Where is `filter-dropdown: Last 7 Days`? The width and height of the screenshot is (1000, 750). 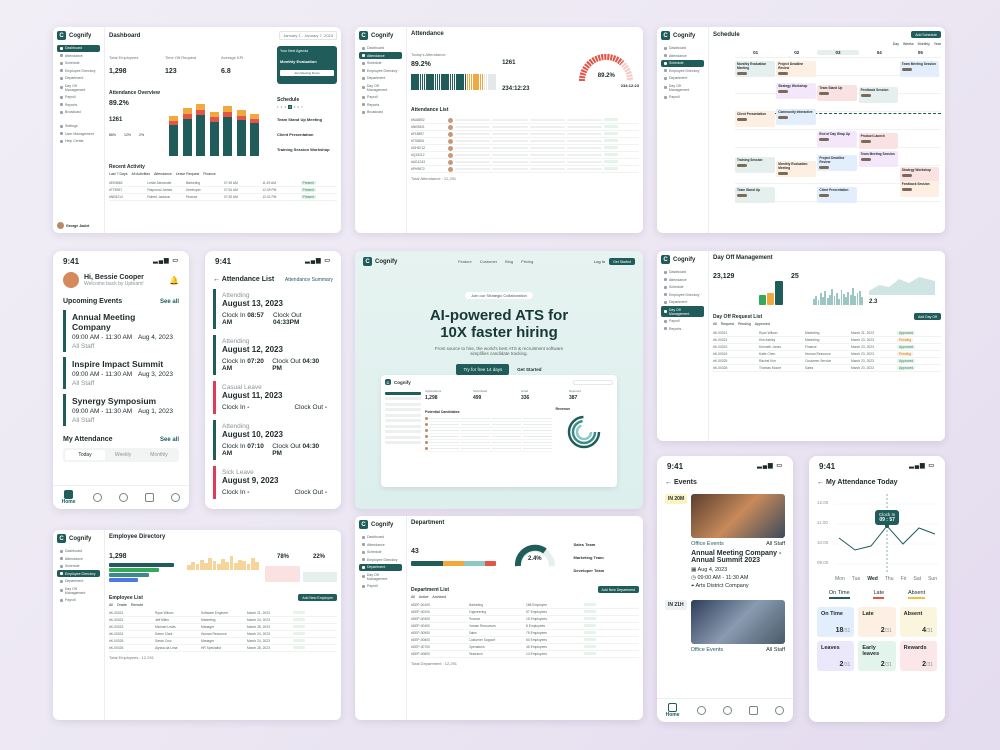 filter-dropdown: Last 7 Days is located at coordinates (118, 174).